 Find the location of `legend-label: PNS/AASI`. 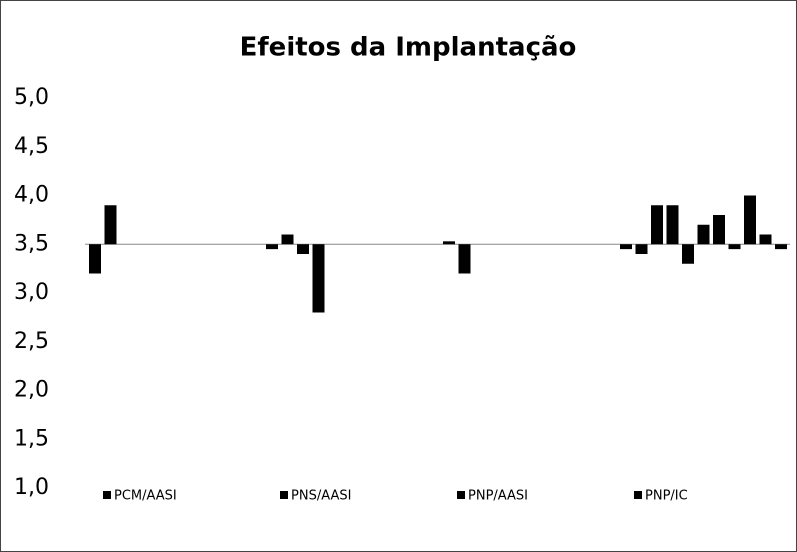

legend-label: PNS/AASI is located at coordinates (321, 496).